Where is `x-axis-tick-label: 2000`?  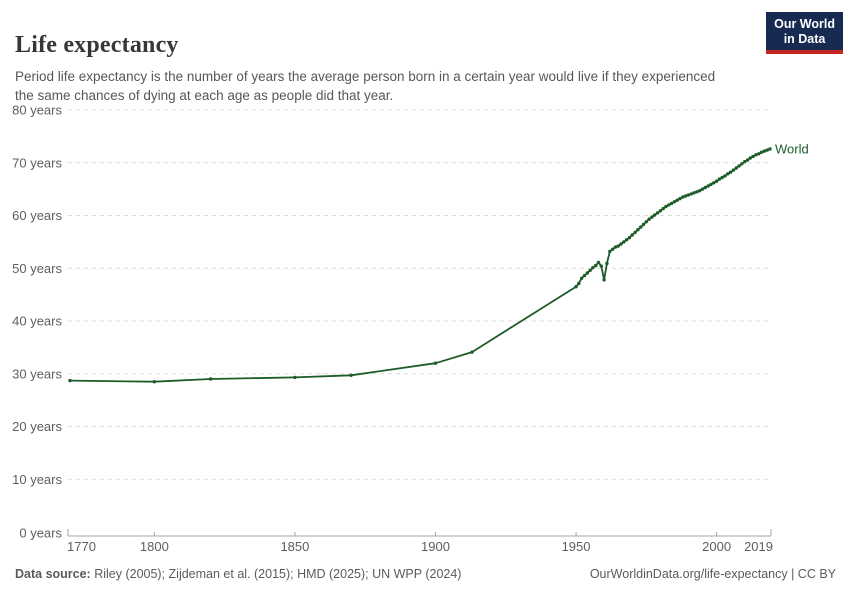
x-axis-tick-label: 2000 is located at coordinates (716, 546).